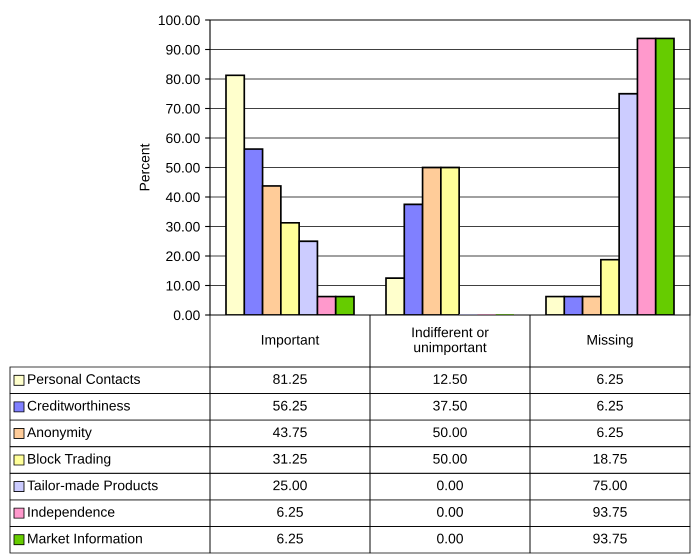 The width and height of the screenshot is (695, 557). What do you see at coordinates (187, 315) in the screenshot?
I see `y-tick-label: 0.00` at bounding box center [187, 315].